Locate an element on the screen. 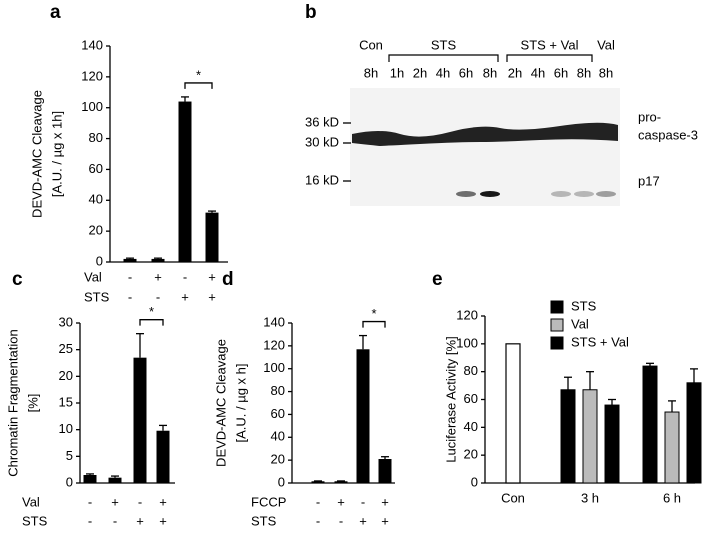  group-label: STS + Val is located at coordinates (550, 44).